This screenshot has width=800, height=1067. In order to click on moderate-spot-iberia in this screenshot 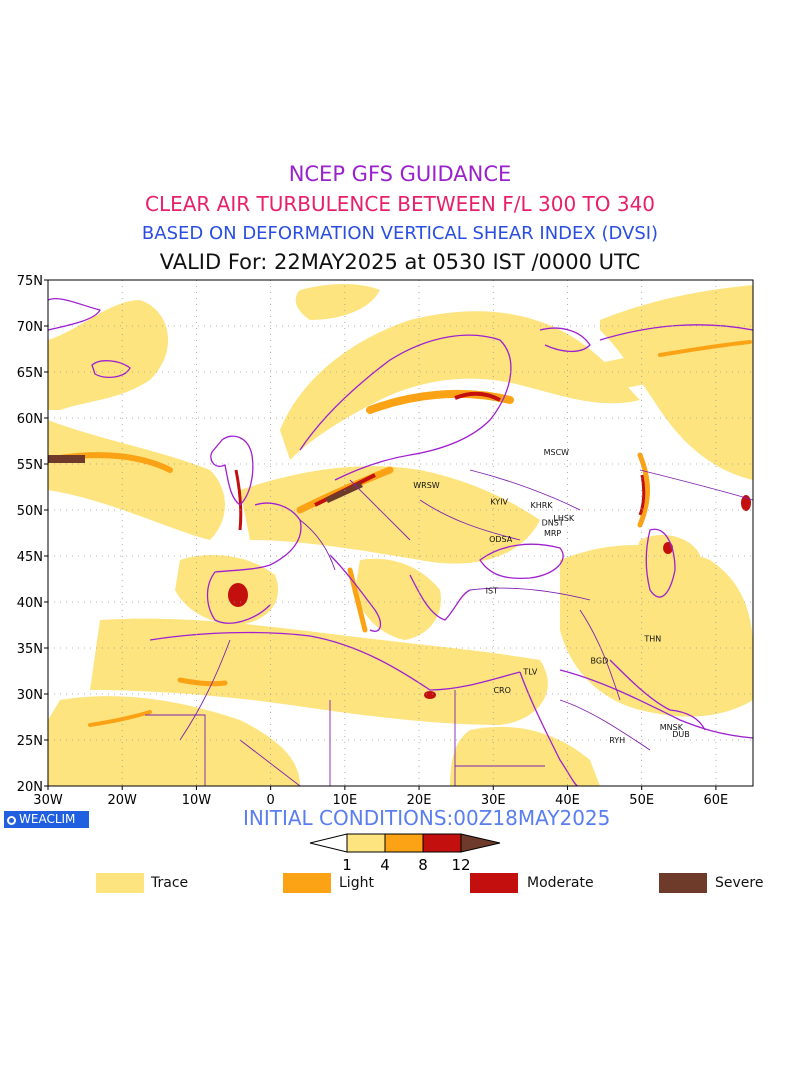, I will do `click(238, 595)`.